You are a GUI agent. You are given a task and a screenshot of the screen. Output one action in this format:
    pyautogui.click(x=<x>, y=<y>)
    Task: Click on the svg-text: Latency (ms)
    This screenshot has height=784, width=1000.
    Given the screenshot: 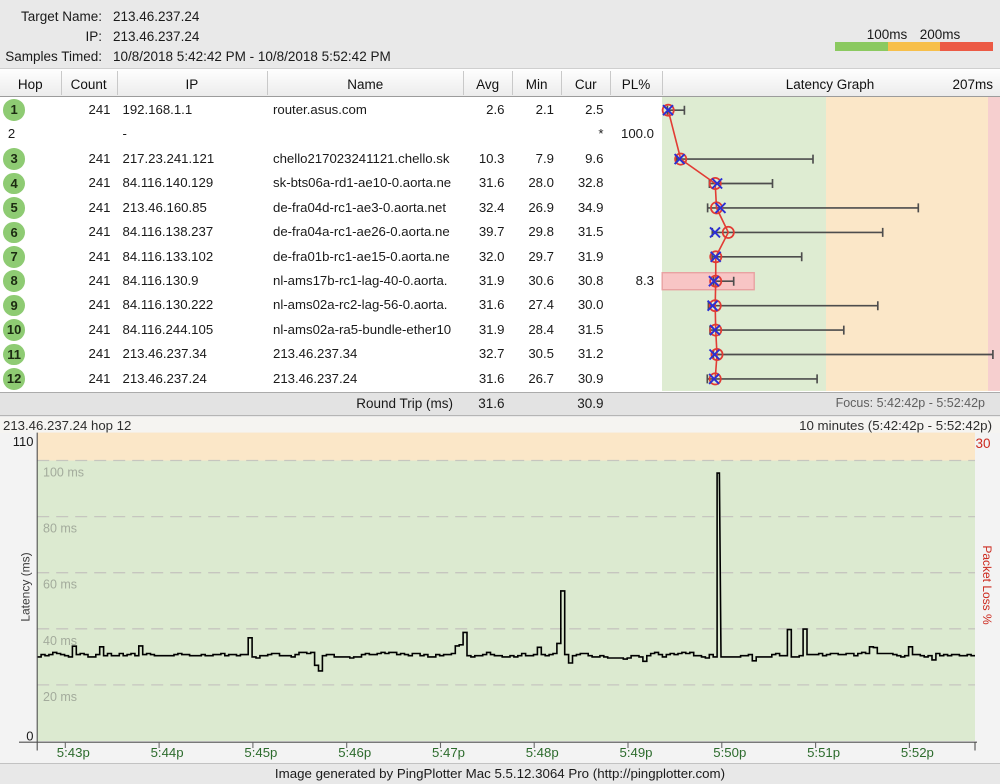 What is the action you would take?
    pyautogui.click(x=26, y=586)
    